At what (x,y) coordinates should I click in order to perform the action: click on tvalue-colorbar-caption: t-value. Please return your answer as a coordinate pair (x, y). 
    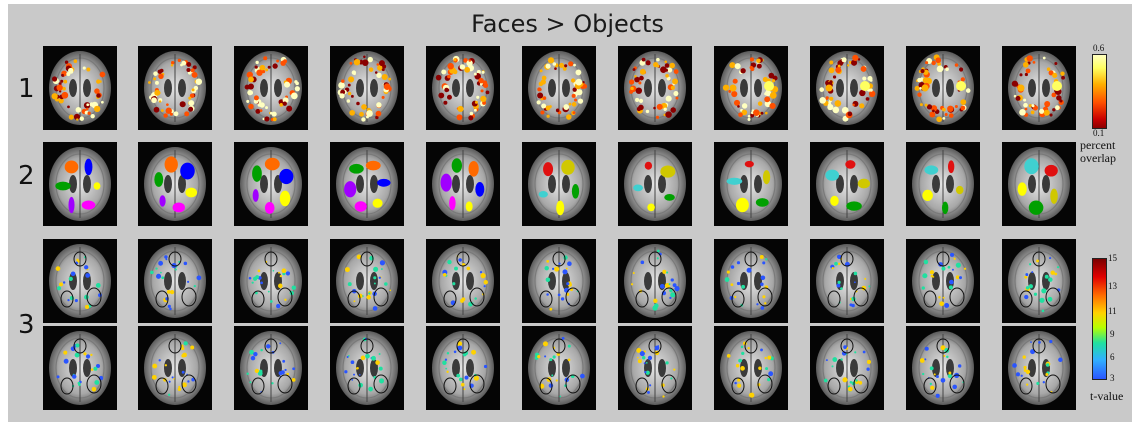
    Looking at the image, I should click on (1107, 396).